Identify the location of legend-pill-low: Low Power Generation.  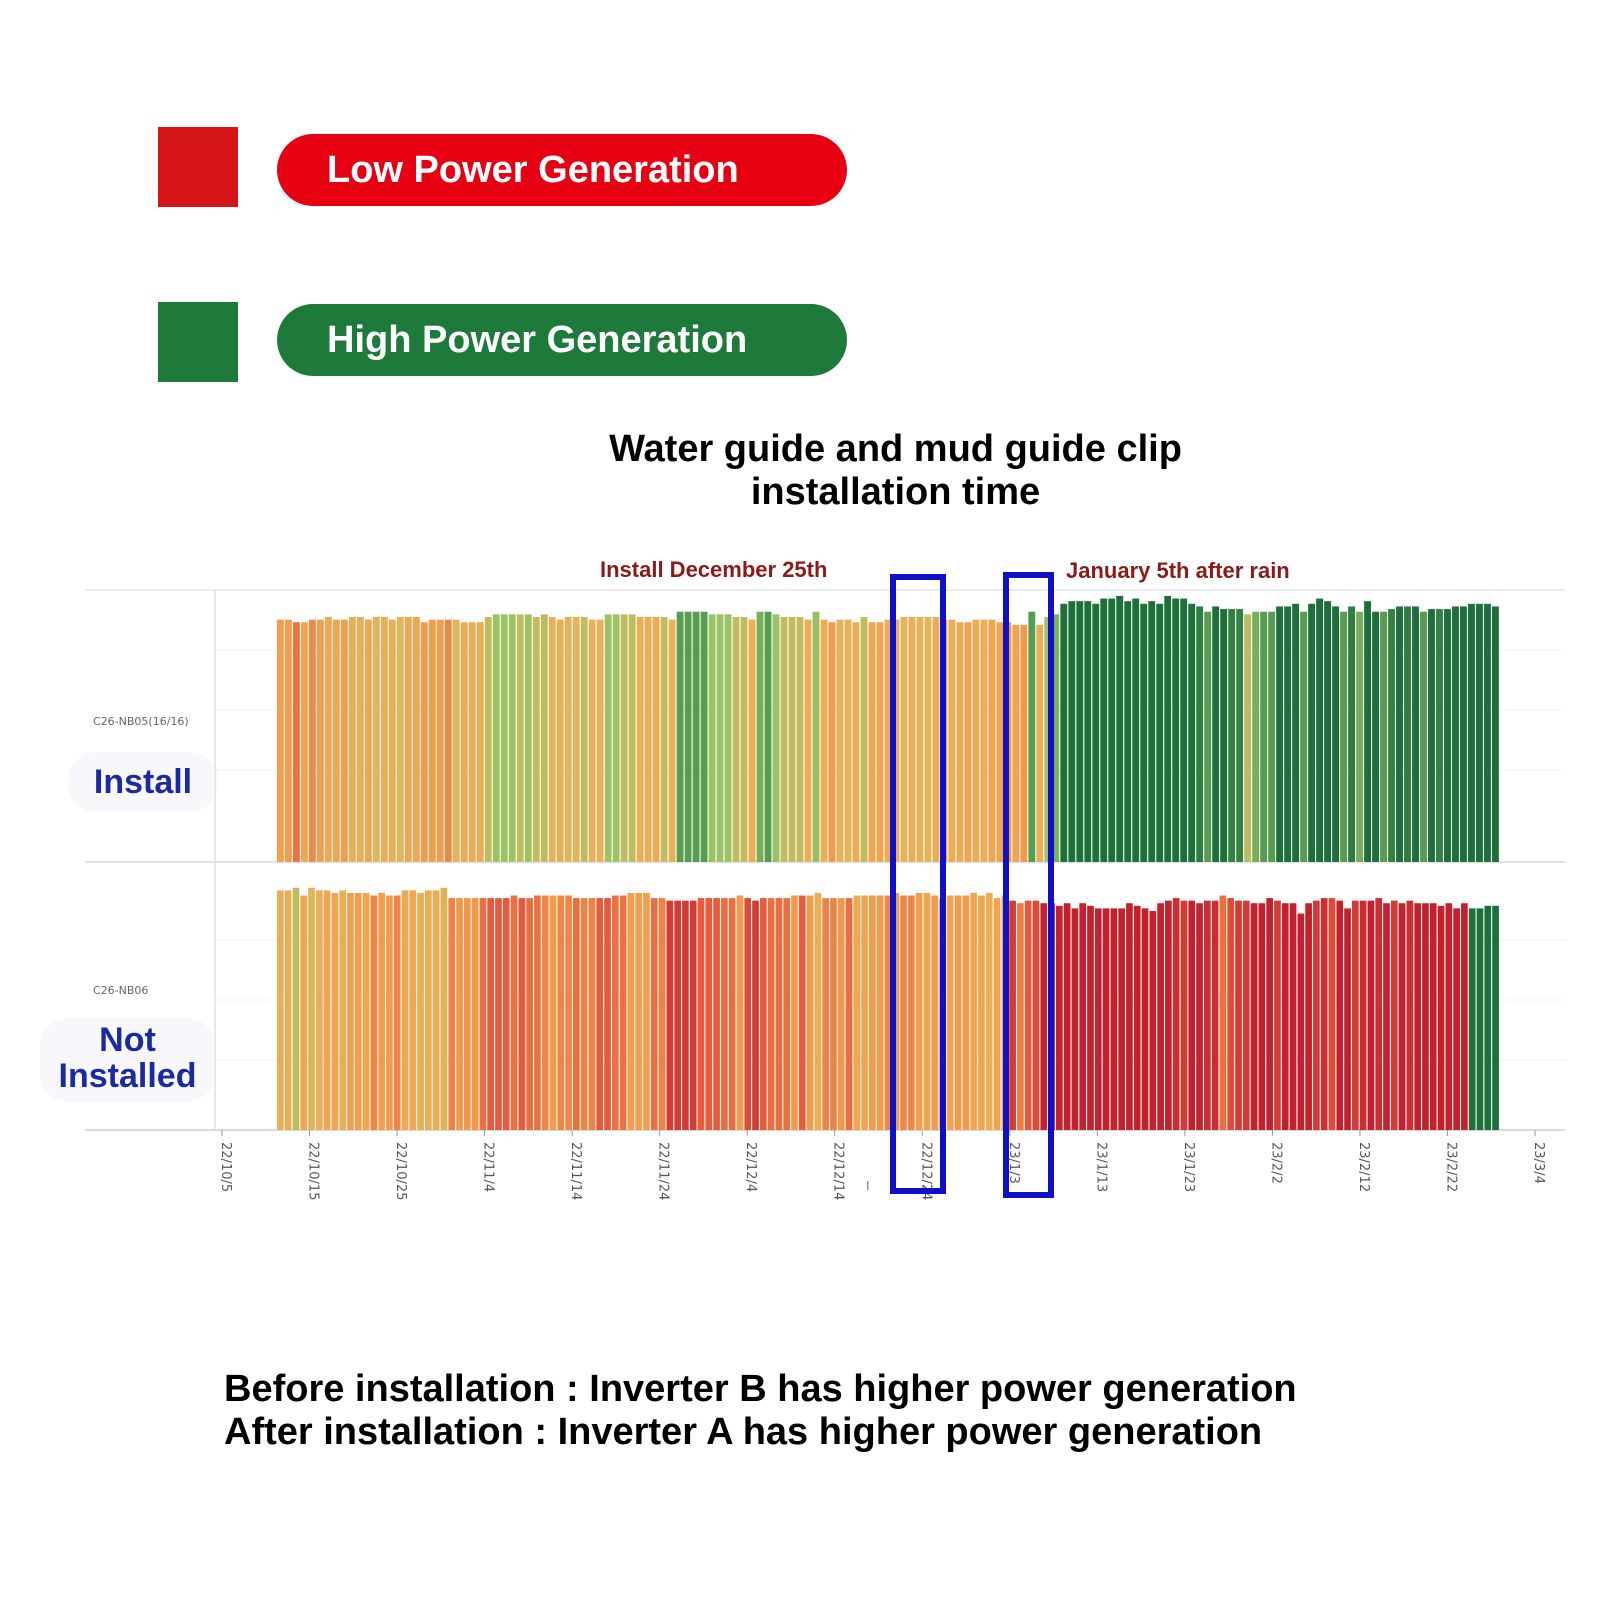
(562, 170).